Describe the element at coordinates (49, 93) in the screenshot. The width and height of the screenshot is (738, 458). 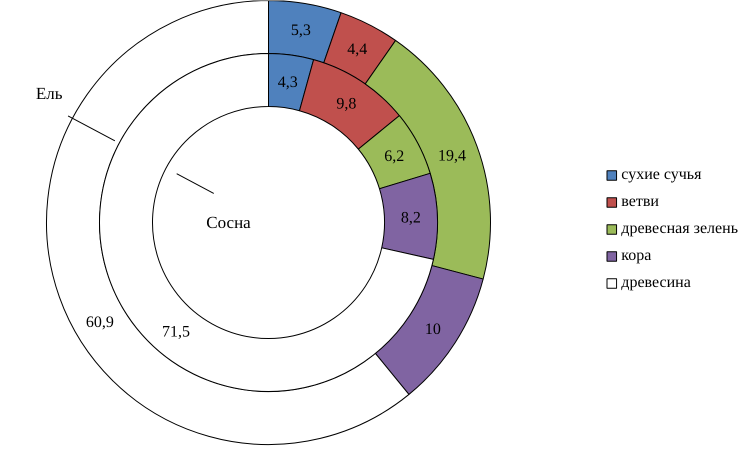
I see `slice-label: Ель` at that location.